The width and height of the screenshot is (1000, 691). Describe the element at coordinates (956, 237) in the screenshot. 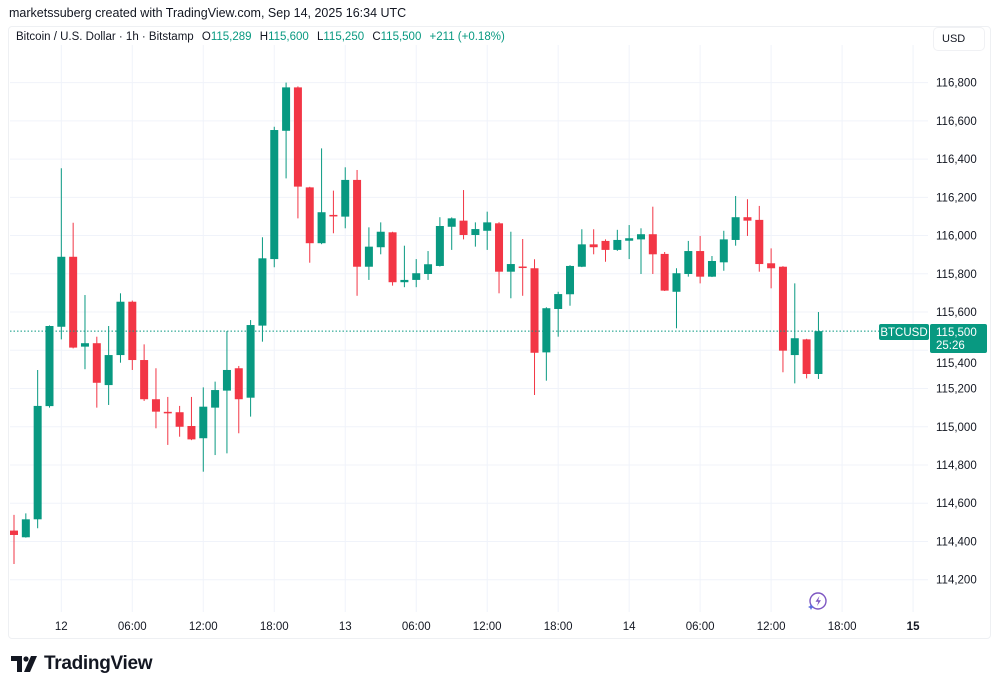

I see `y-tick-label: 116,000` at that location.